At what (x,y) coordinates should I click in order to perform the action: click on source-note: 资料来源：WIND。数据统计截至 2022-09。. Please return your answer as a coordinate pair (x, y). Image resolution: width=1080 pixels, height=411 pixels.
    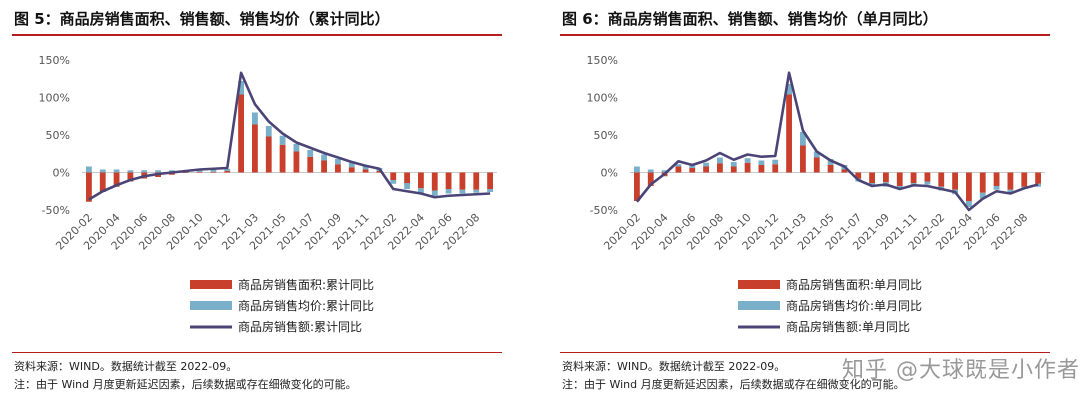
    Looking at the image, I should click on (674, 366).